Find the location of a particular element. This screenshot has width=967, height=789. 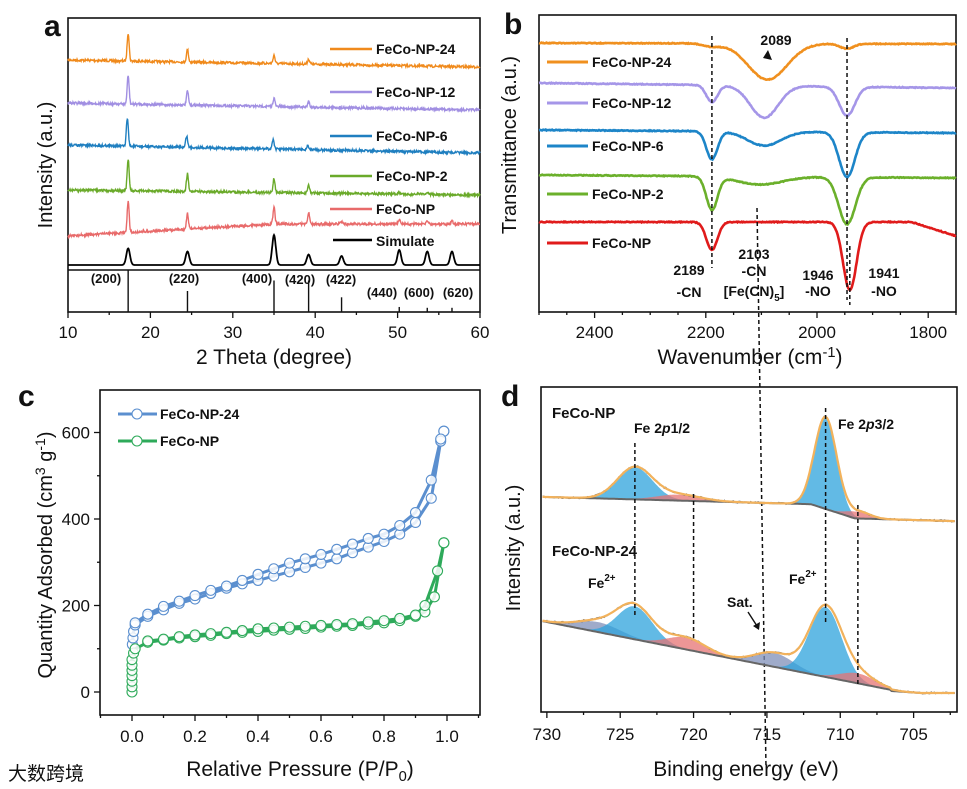

annotation-assign: -NO is located at coordinates (884, 291).